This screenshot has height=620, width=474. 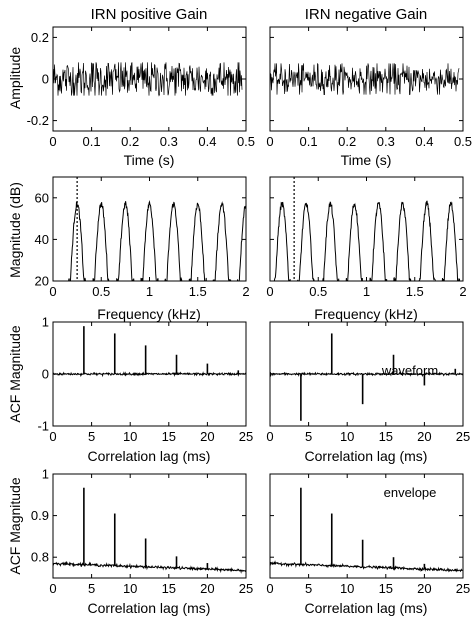 What do you see at coordinates (40, 37) in the screenshot?
I see `y-tick-label: 0.2` at bounding box center [40, 37].